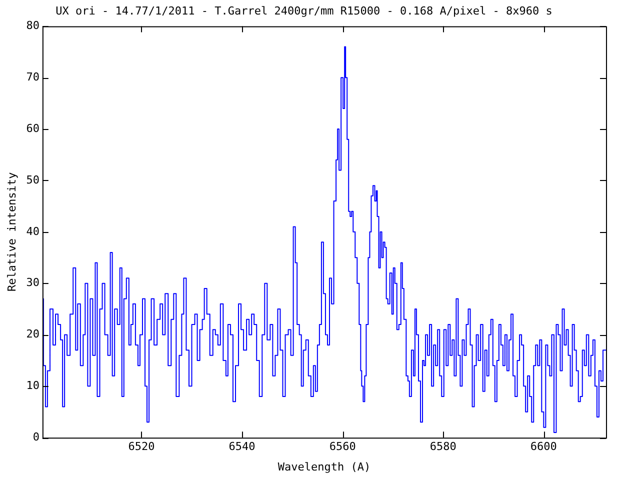 The image size is (640, 480). I want to click on x-axis-title: Wavelength (A), so click(324, 467).